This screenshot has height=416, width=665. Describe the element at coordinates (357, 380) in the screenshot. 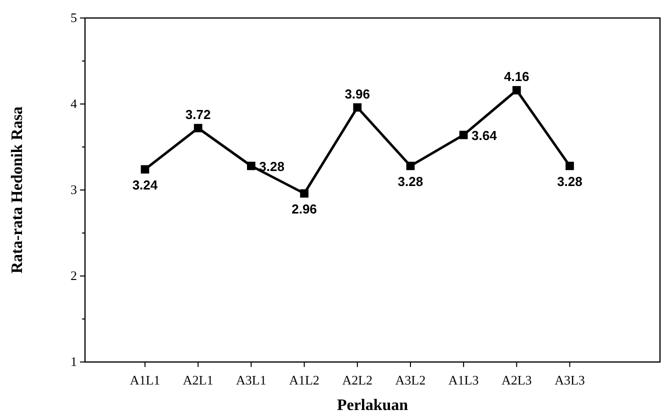

I see `x-tick-label: A2L2` at that location.